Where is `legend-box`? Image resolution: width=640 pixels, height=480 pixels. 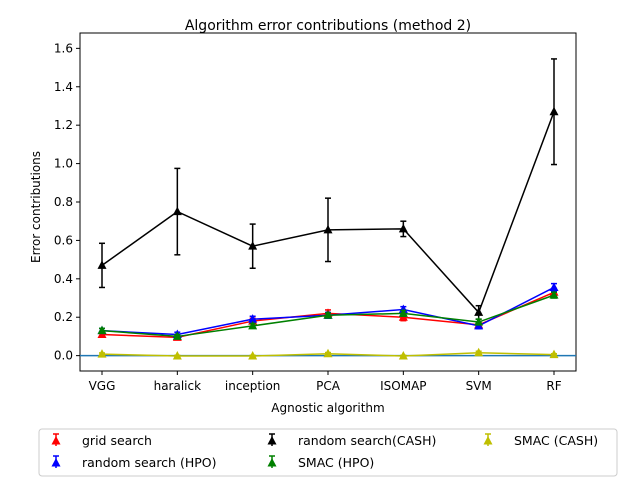
legend-box is located at coordinates (328, 452).